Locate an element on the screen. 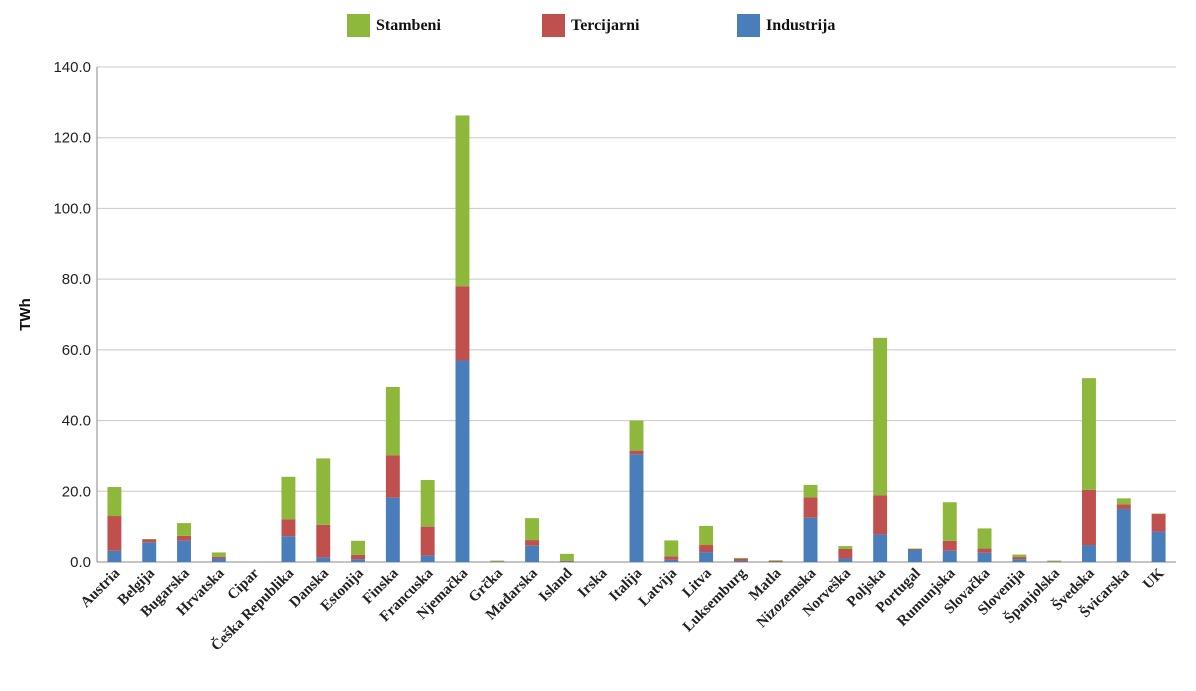 This screenshot has height=691, width=1196. x-tick-label: Island is located at coordinates (556, 585).